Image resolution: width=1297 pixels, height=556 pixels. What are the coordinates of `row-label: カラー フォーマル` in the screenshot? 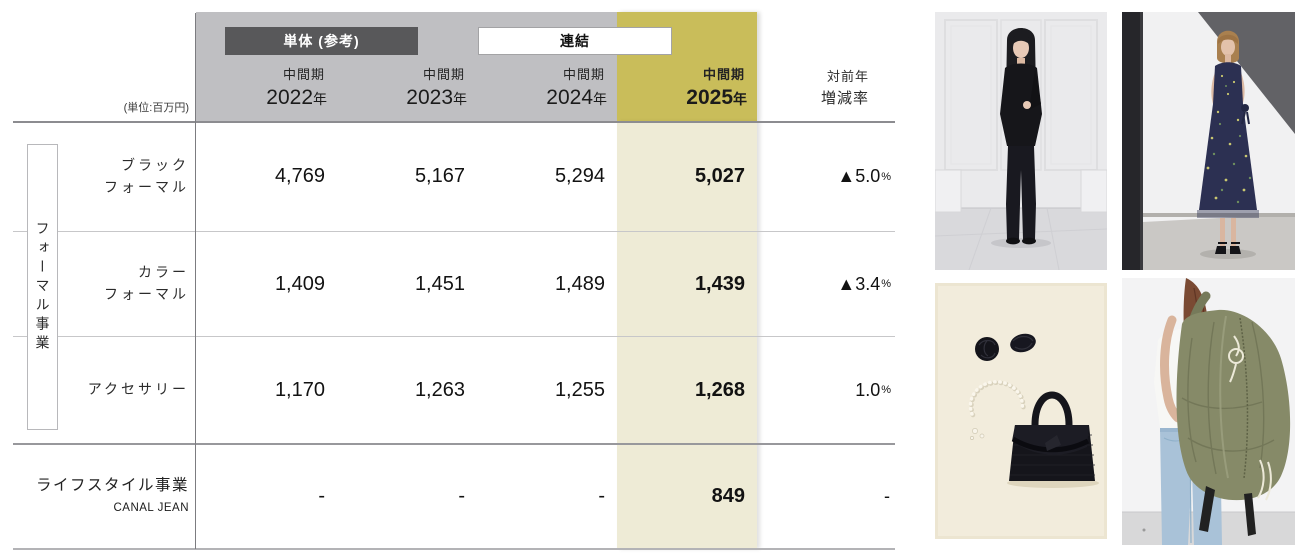 It's located at (146, 283).